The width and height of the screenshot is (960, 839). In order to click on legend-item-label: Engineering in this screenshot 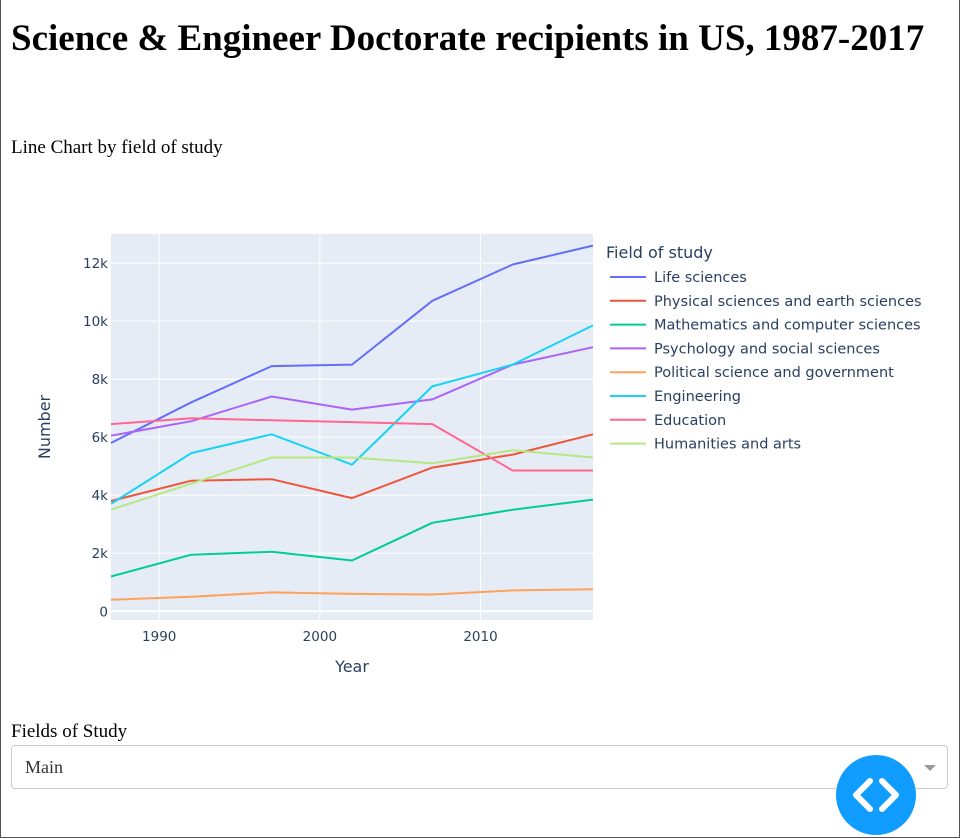, I will do `click(697, 397)`.